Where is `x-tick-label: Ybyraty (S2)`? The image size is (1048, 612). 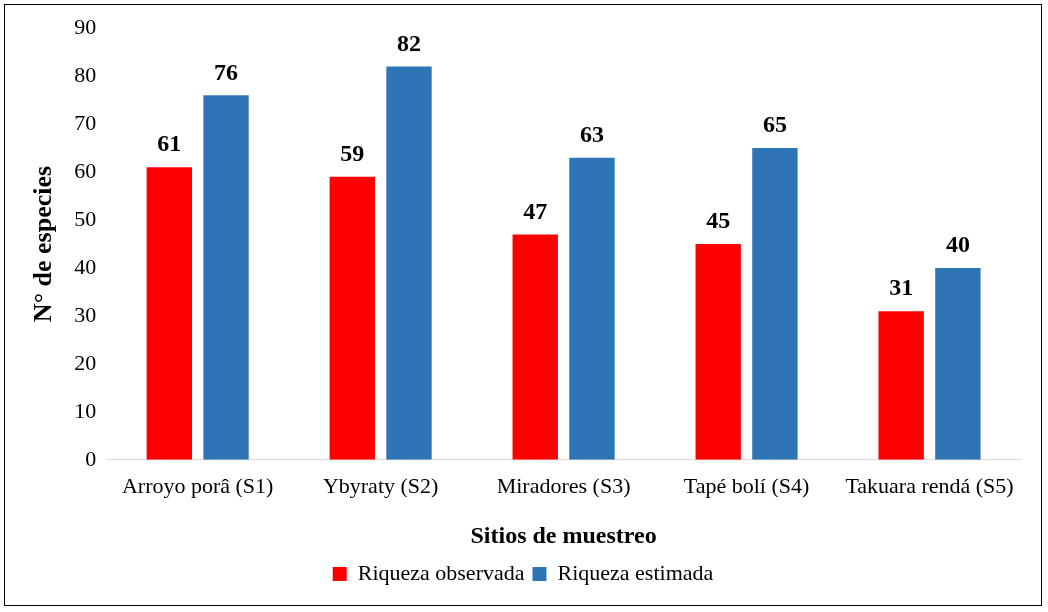 x-tick-label: Ybyraty (S2) is located at coordinates (380, 485).